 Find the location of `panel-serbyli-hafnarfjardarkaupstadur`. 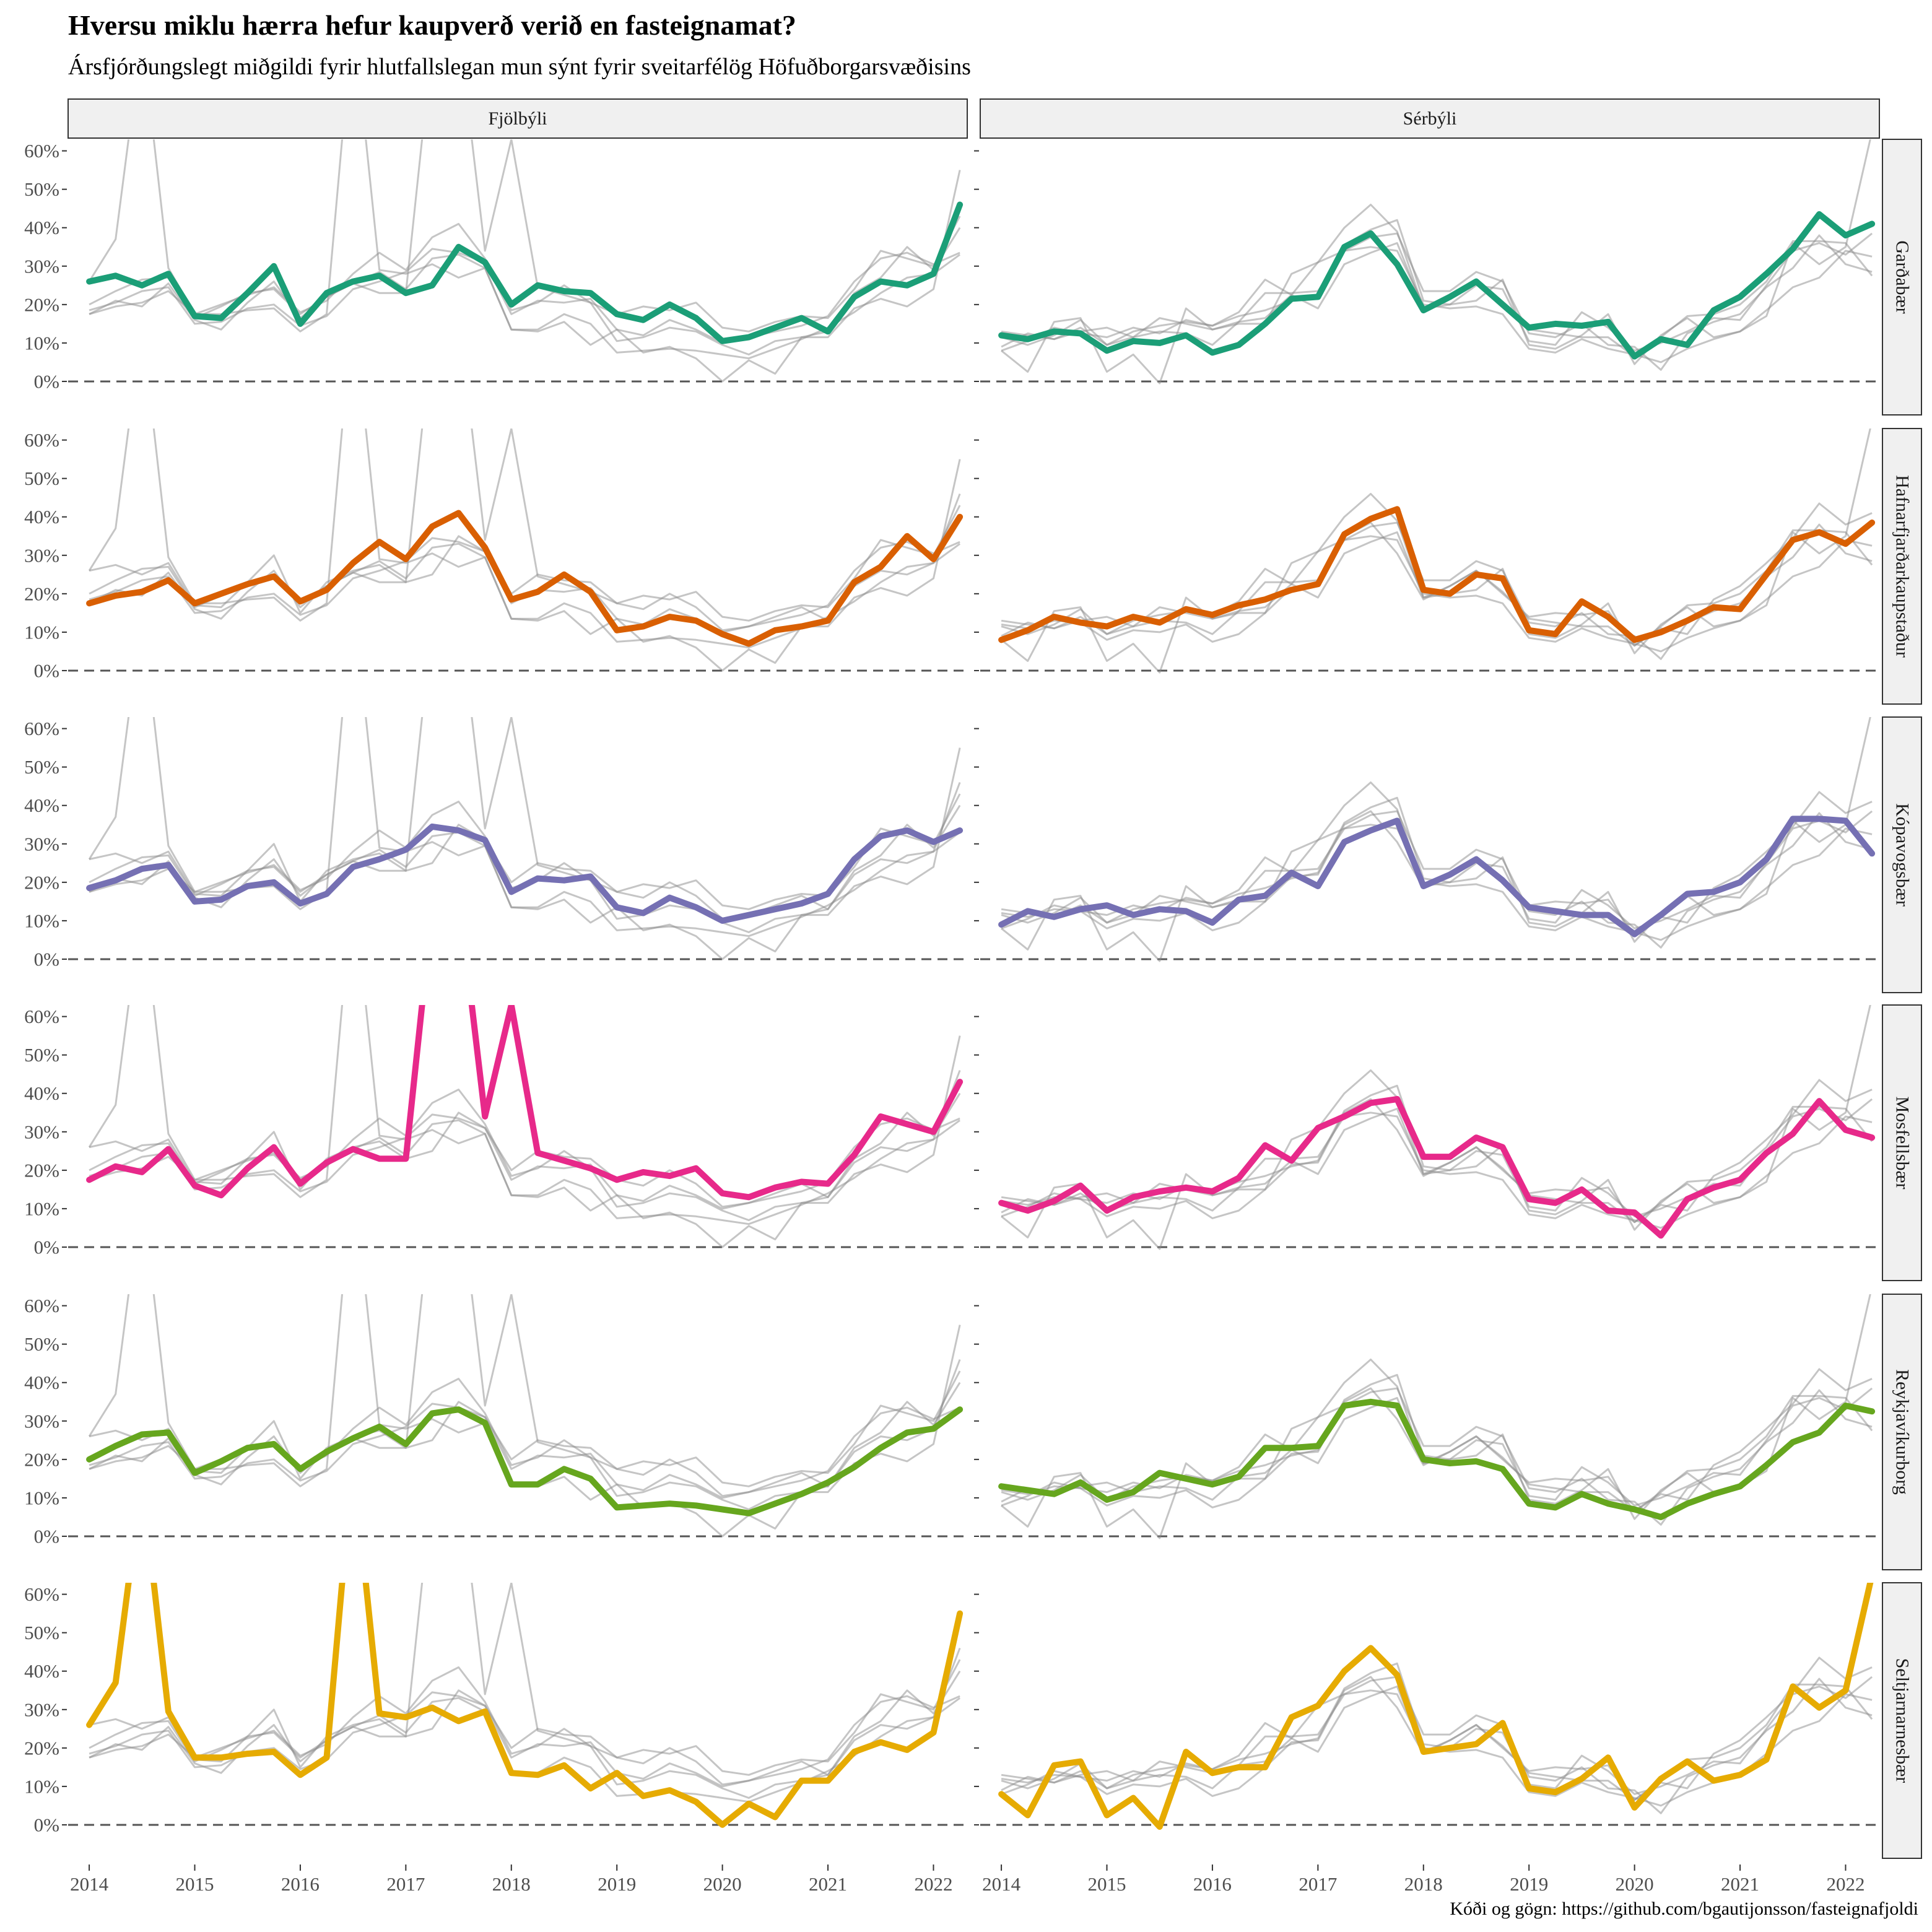

panel-serbyli-hafnarfjardarkaupstadur is located at coordinates (1426, 551).